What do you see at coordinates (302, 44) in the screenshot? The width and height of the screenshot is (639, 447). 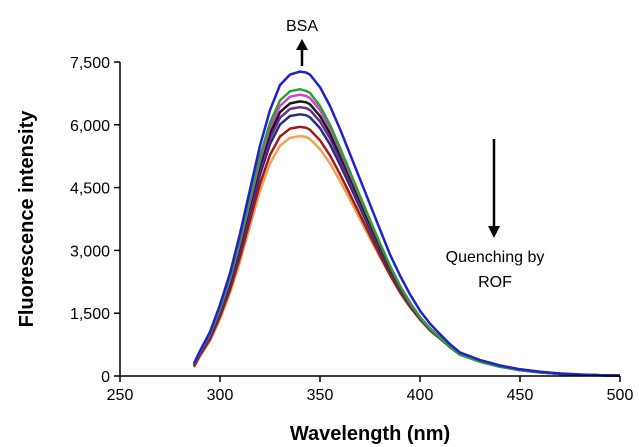 I see `bsa-arrow-head` at bounding box center [302, 44].